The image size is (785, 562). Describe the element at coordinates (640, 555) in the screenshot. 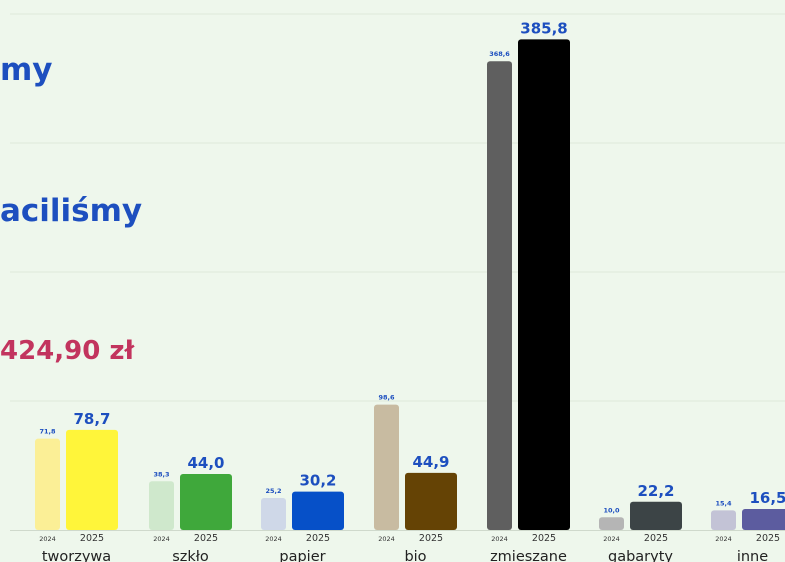

I see `category-label: gabaryty` at that location.